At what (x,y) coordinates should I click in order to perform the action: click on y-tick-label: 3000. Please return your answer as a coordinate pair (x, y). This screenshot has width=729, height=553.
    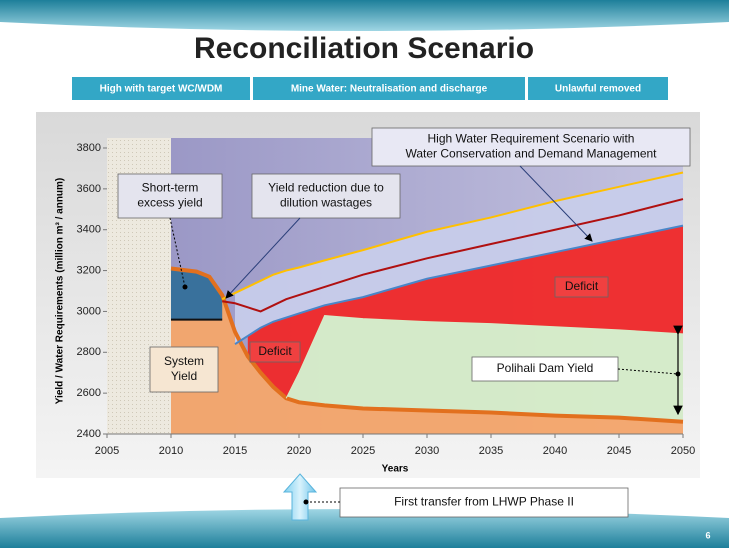
    Looking at the image, I should click on (89, 311).